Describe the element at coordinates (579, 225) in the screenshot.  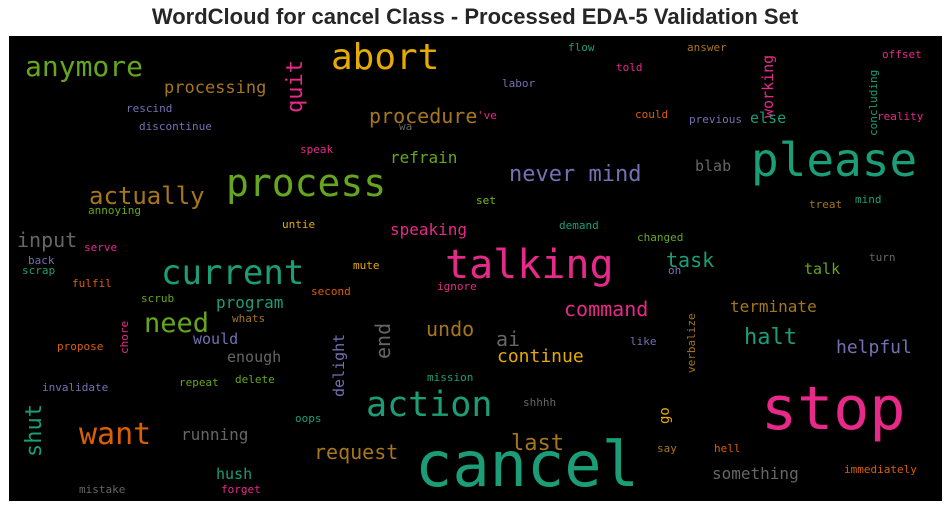
I see `word-demand: demand` at that location.